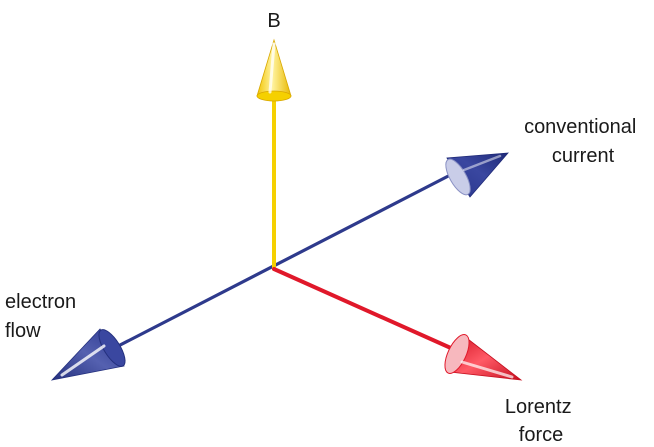 The height and width of the screenshot is (447, 654). I want to click on lorentz-force-label: Lorentz force, so click(541, 421).